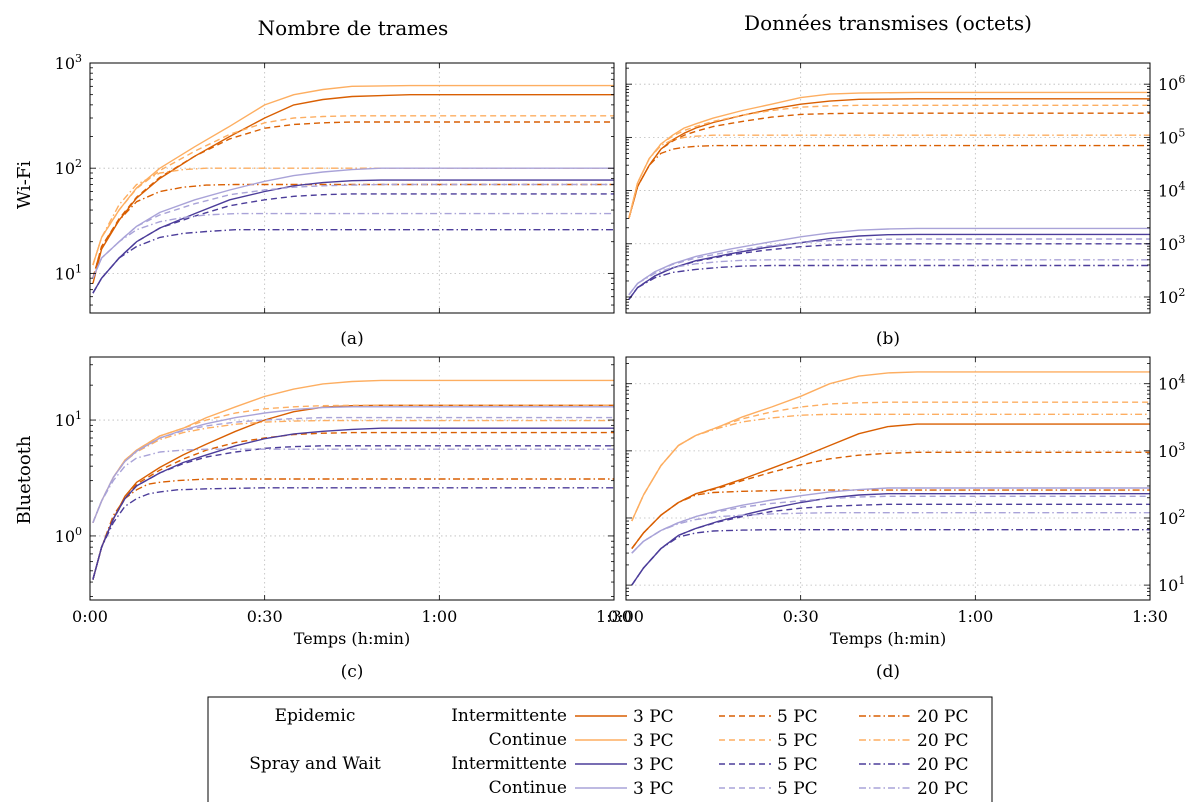  What do you see at coordinates (509, 716) in the screenshot?
I see `legend-mode-1: Intermittente` at bounding box center [509, 716].